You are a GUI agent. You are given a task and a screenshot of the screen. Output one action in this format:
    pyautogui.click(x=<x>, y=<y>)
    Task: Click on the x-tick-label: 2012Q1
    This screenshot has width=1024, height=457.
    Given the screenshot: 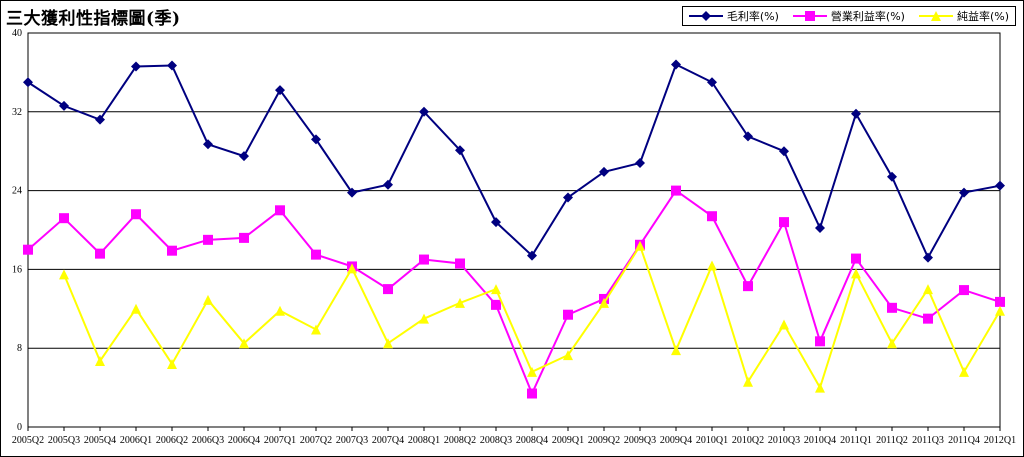 What is the action you would take?
    pyautogui.click(x=1000, y=440)
    